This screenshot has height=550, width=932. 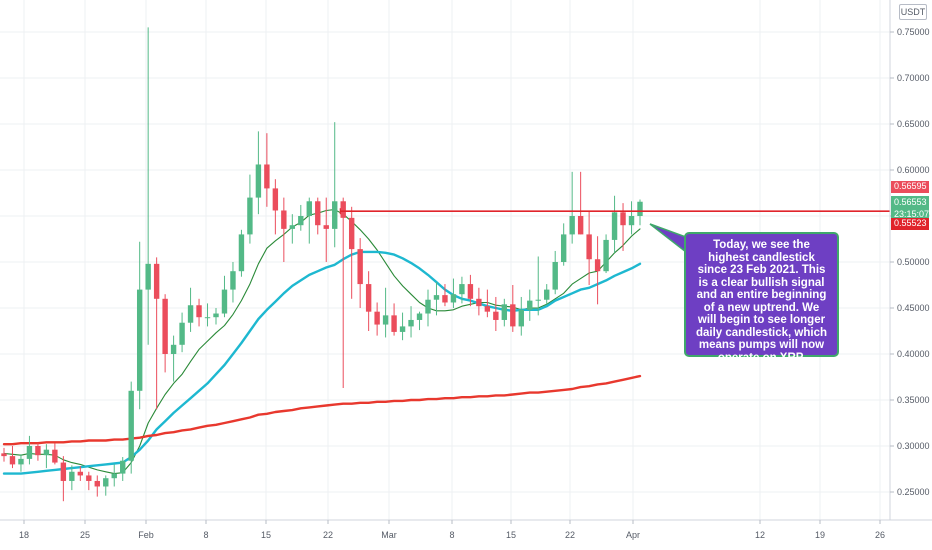 What do you see at coordinates (913, 308) in the screenshot?
I see `price-tick-label: 0.45000` at bounding box center [913, 308].